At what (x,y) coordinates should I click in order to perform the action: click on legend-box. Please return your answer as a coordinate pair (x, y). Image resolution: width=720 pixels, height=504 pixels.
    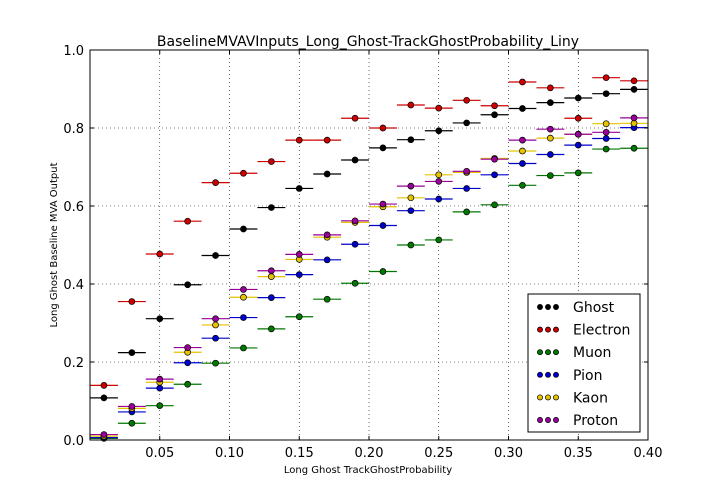
    Looking at the image, I should click on (584, 363).